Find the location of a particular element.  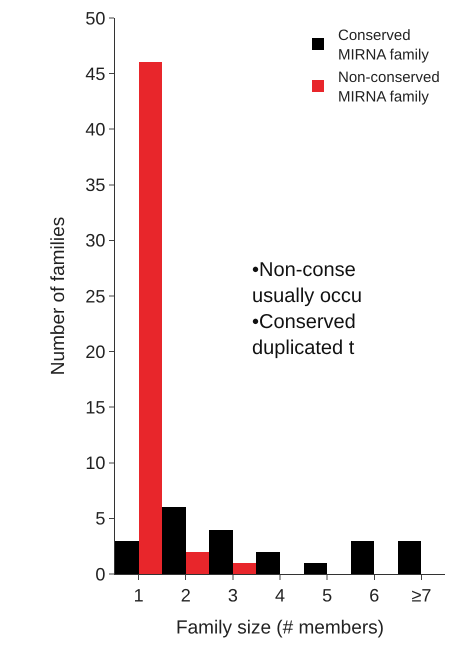

y-tick-label: 50 is located at coordinates (95, 18).